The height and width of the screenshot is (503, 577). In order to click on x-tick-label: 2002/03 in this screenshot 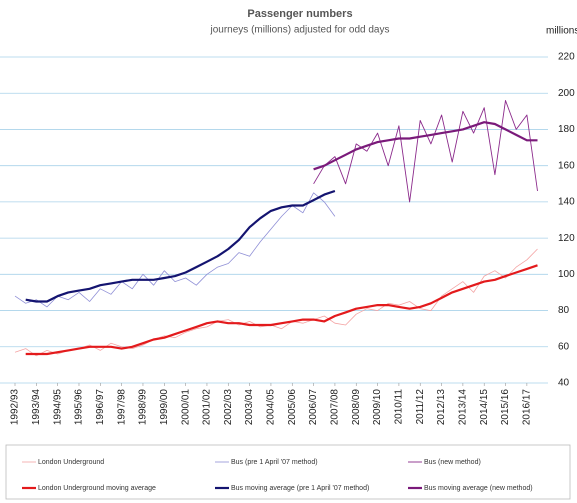, I will do `click(228, 407)`.